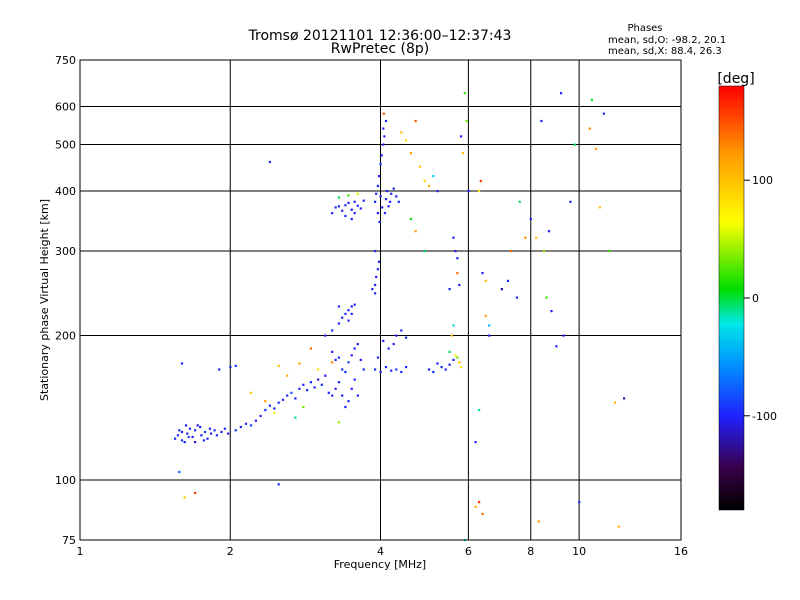 The height and width of the screenshot is (600, 800). I want to click on colorbar, so click(731, 298).